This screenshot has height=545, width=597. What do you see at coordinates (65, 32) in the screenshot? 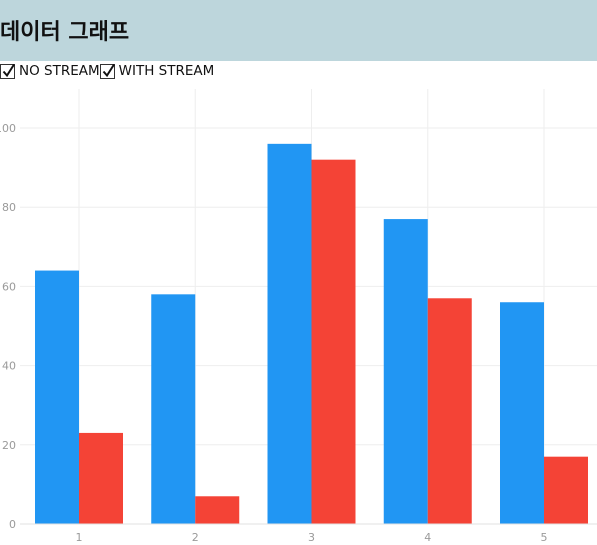
I see `page-title: 데이터 그래프` at bounding box center [65, 32].